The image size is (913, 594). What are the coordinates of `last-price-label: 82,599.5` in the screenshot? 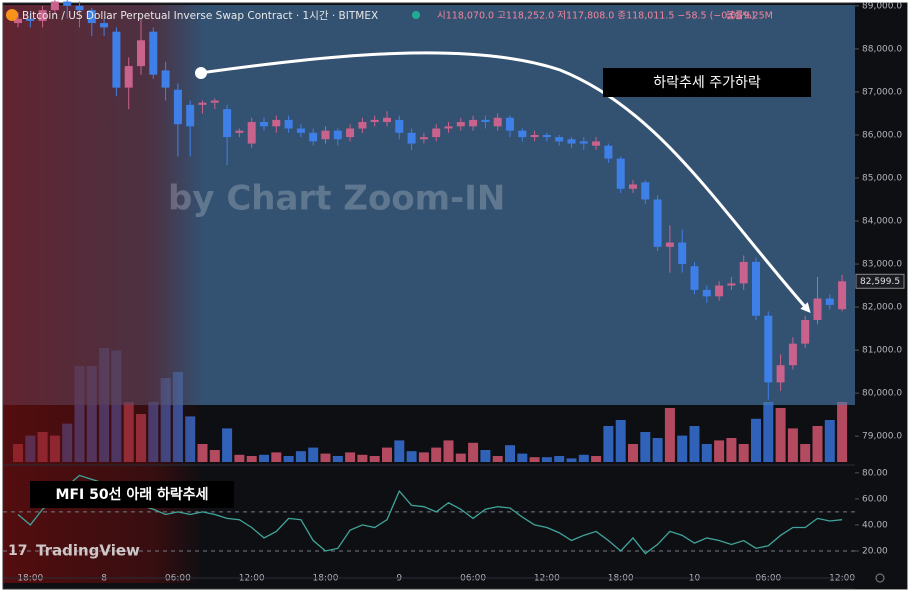 It's located at (880, 282).